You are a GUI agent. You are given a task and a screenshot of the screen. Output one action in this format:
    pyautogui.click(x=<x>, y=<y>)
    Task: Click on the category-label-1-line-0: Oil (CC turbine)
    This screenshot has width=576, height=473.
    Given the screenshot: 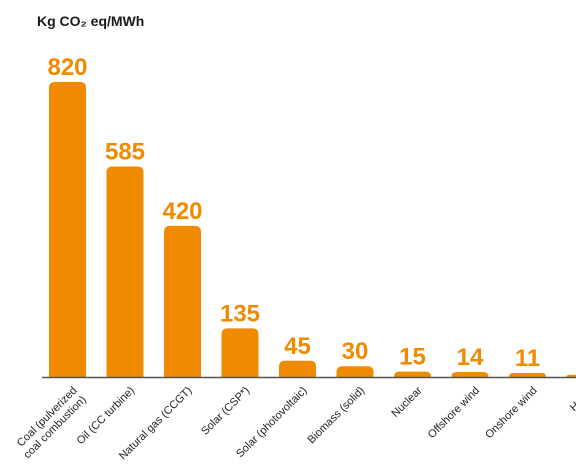 What is the action you would take?
    pyautogui.click(x=106, y=416)
    